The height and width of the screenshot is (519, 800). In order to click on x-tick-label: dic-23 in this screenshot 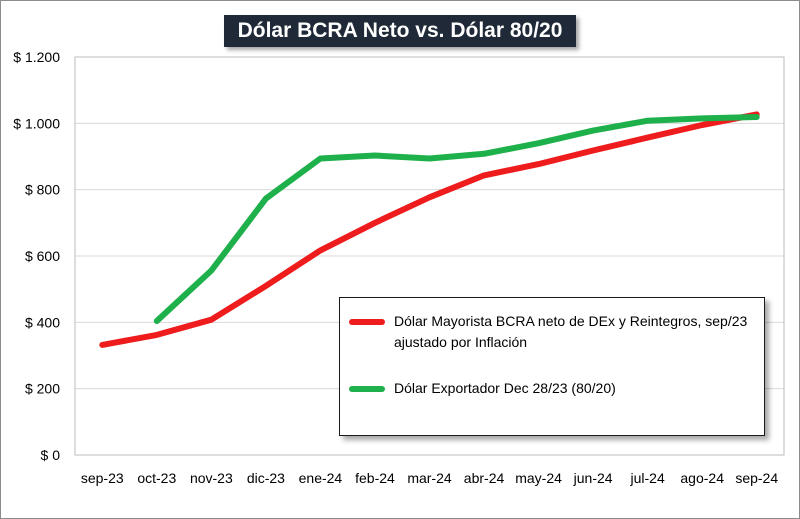, I will do `click(266, 478)`.